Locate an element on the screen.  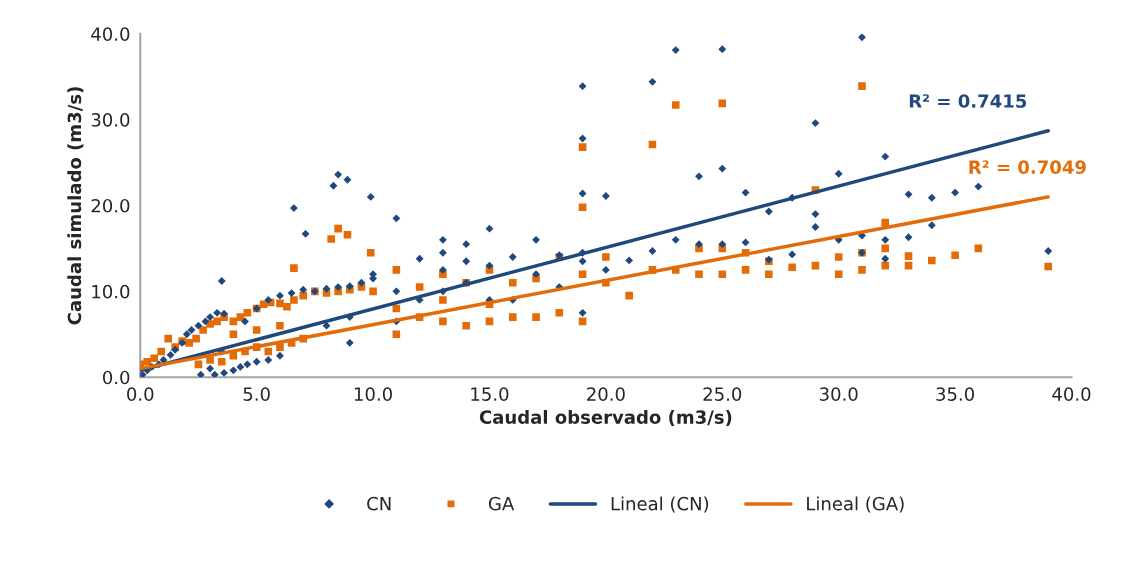
legend-label: GA is located at coordinates (501, 503).